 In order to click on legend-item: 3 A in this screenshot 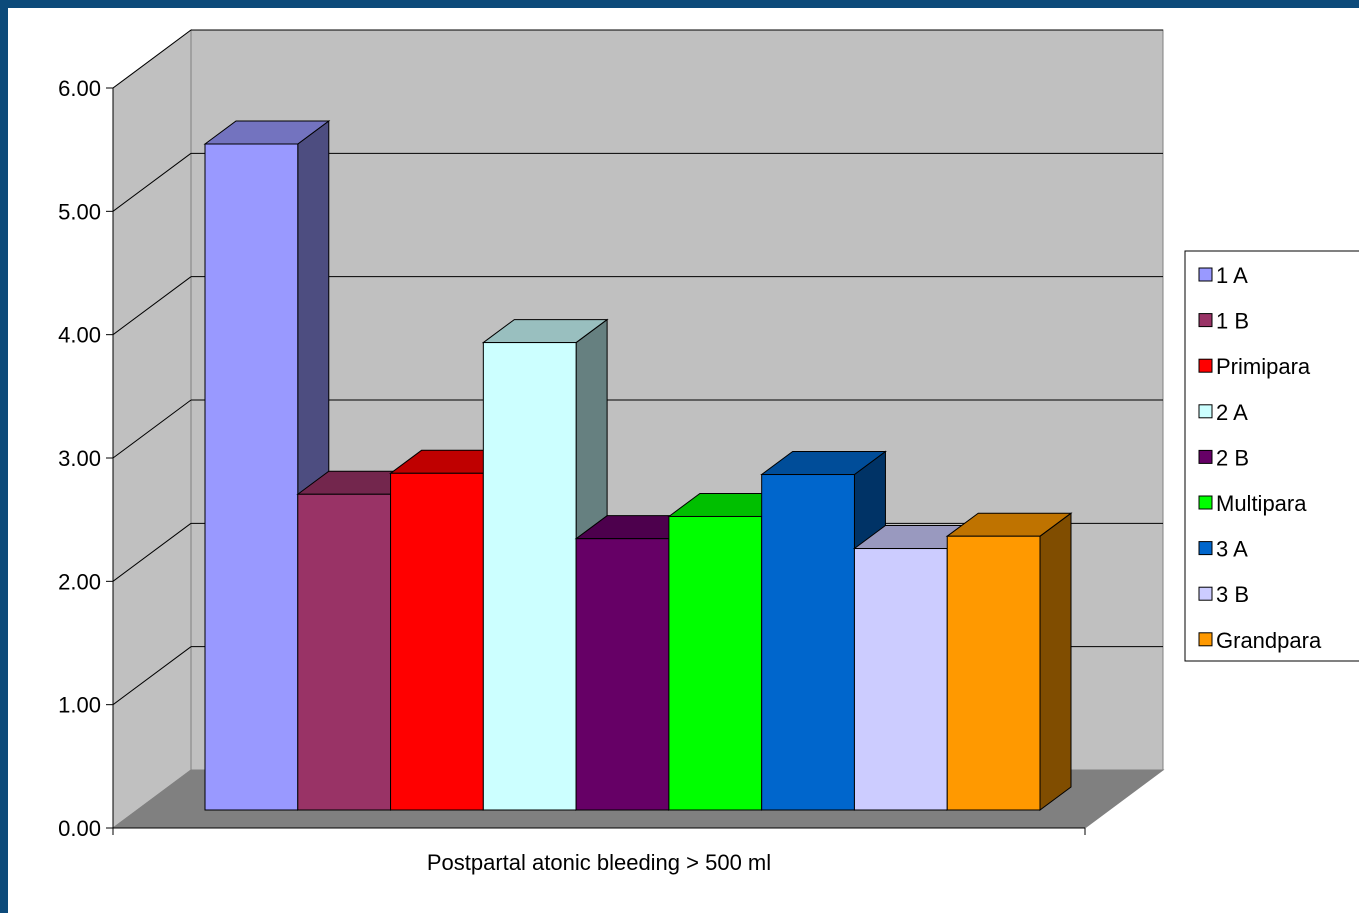, I will do `click(1223, 549)`.